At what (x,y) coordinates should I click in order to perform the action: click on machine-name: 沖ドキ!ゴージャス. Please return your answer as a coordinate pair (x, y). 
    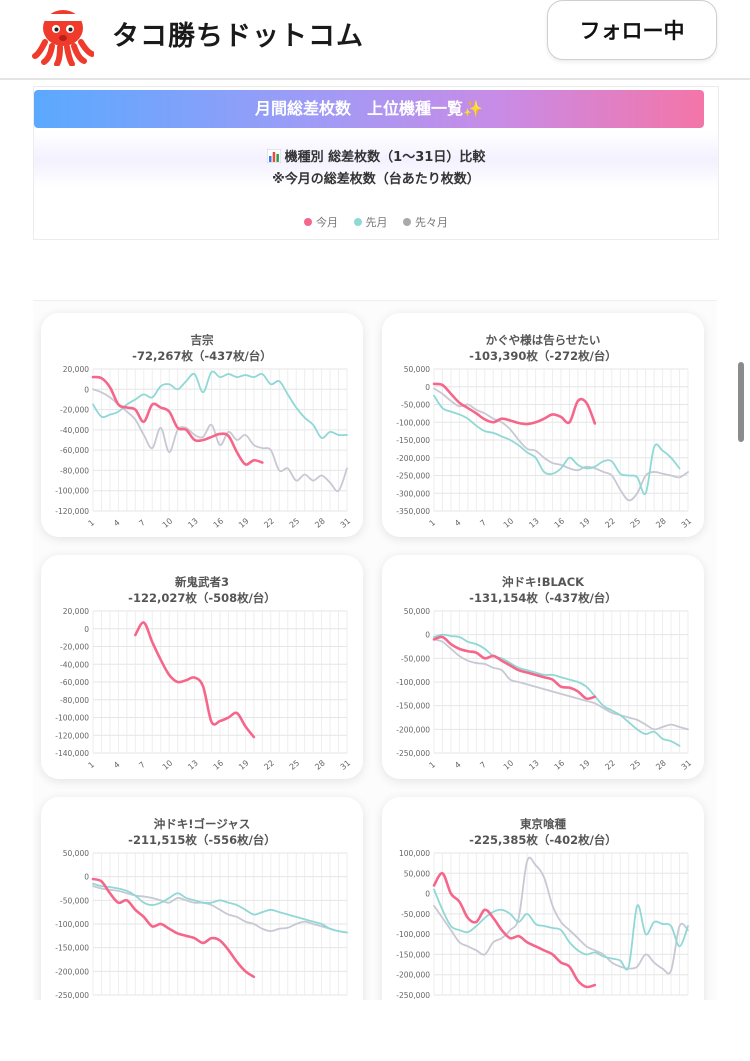
    Looking at the image, I should click on (202, 824).